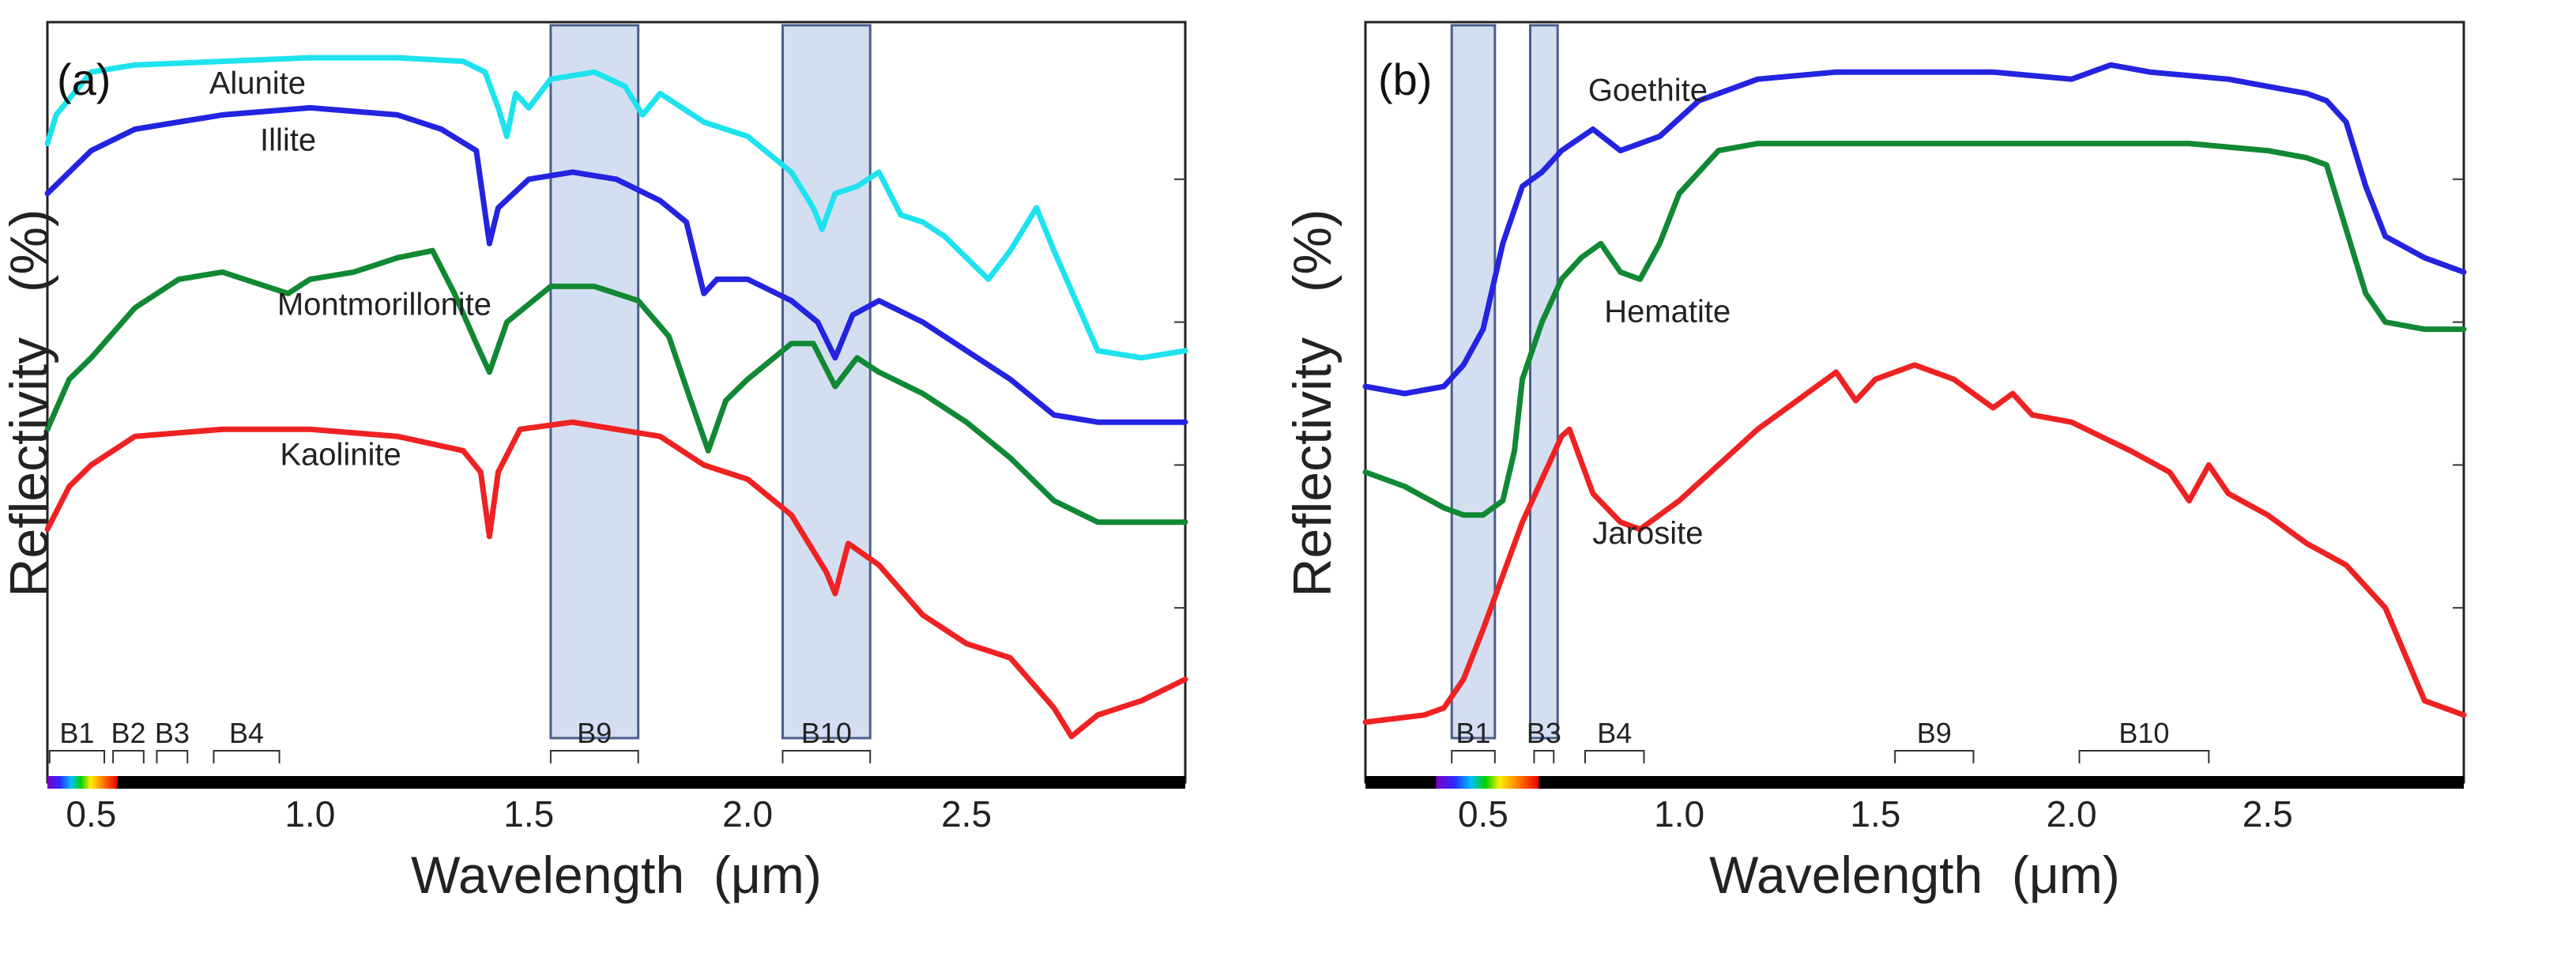 The height and width of the screenshot is (957, 2576). Describe the element at coordinates (340, 454) in the screenshot. I see `series-label-kaolinite: Kaolinite` at that location.